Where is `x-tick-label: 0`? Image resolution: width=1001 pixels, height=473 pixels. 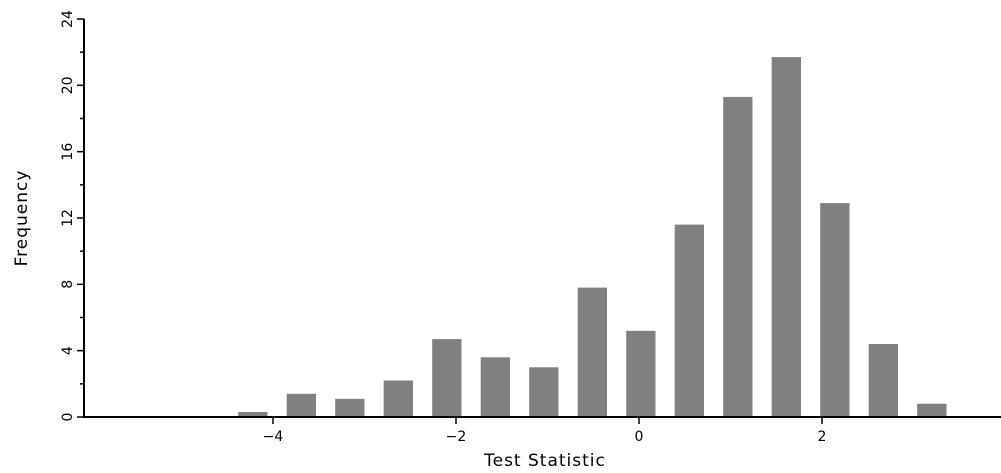
x-tick-label: 0 is located at coordinates (639, 437).